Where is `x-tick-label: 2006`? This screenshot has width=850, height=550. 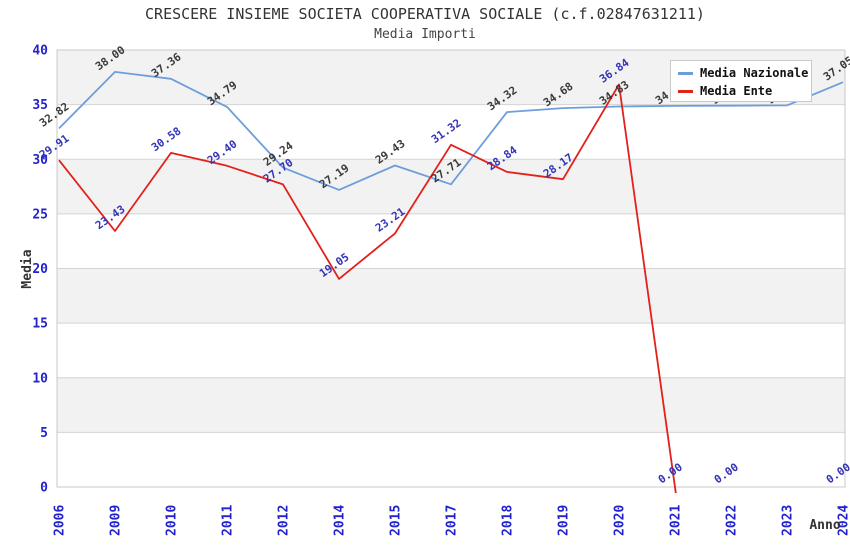 x-tick-label: 2006 is located at coordinates (60, 520).